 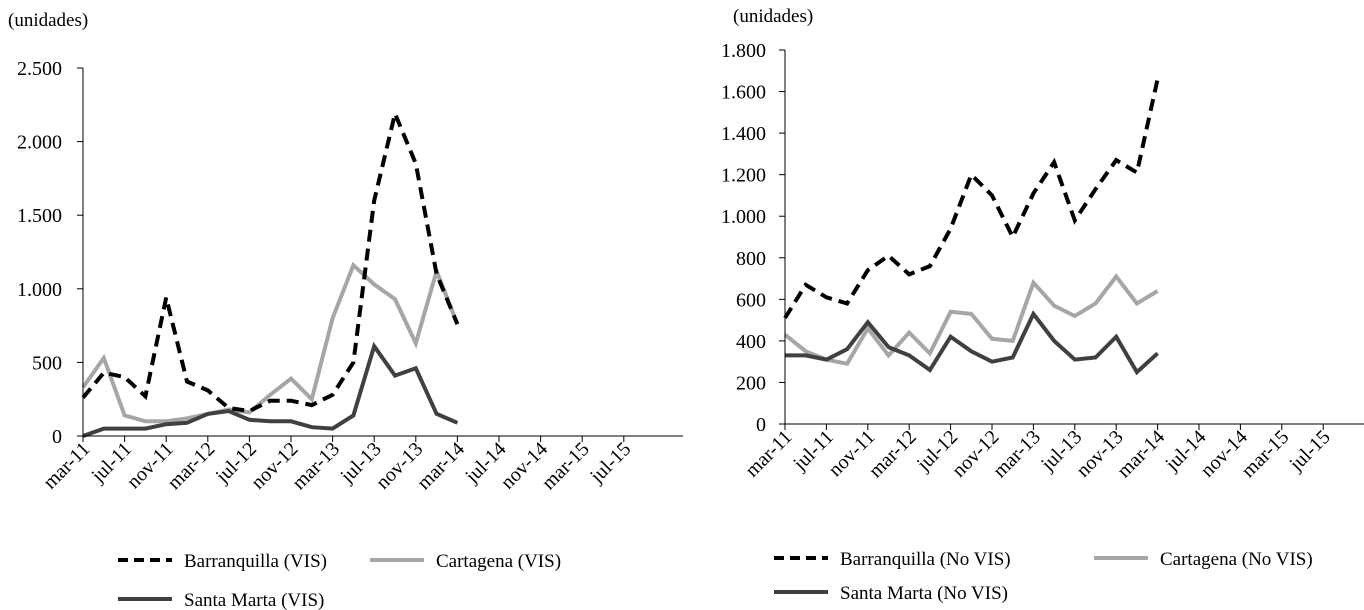 I want to click on chart-right-unit-label: (unidades), so click(x=773, y=16).